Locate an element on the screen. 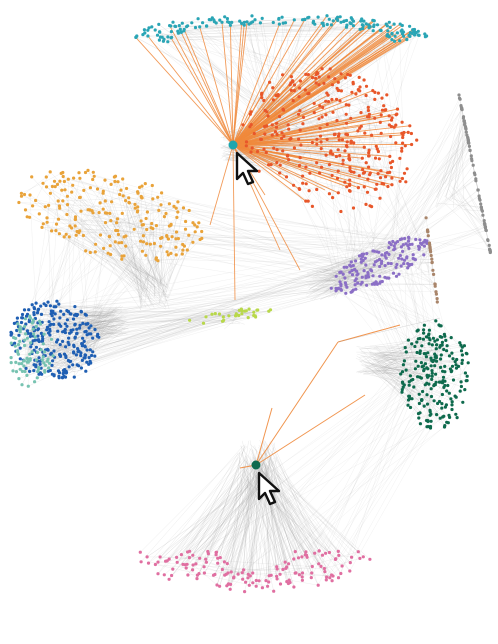 The image size is (498, 644). focus-node-layer is located at coordinates (244, 305).